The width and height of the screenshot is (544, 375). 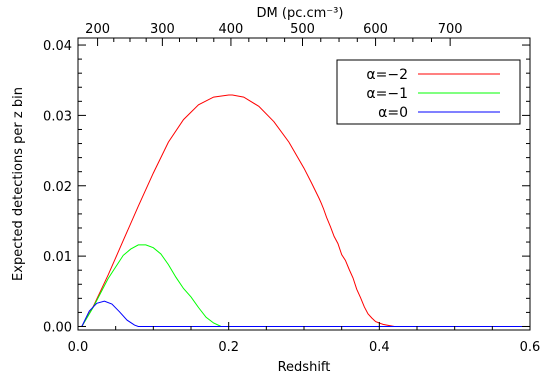 What do you see at coordinates (300, 13) in the screenshot?
I see `top-axis-label: DM (pc.cm⁻³)` at bounding box center [300, 13].